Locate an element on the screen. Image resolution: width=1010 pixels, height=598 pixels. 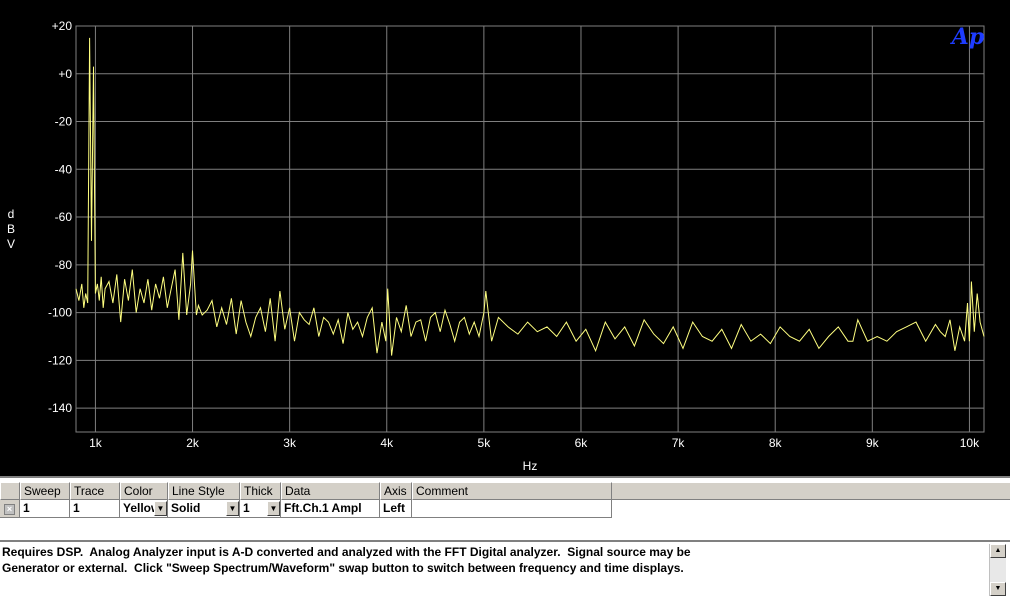
x-tick-label: 6k is located at coordinates (582, 443).